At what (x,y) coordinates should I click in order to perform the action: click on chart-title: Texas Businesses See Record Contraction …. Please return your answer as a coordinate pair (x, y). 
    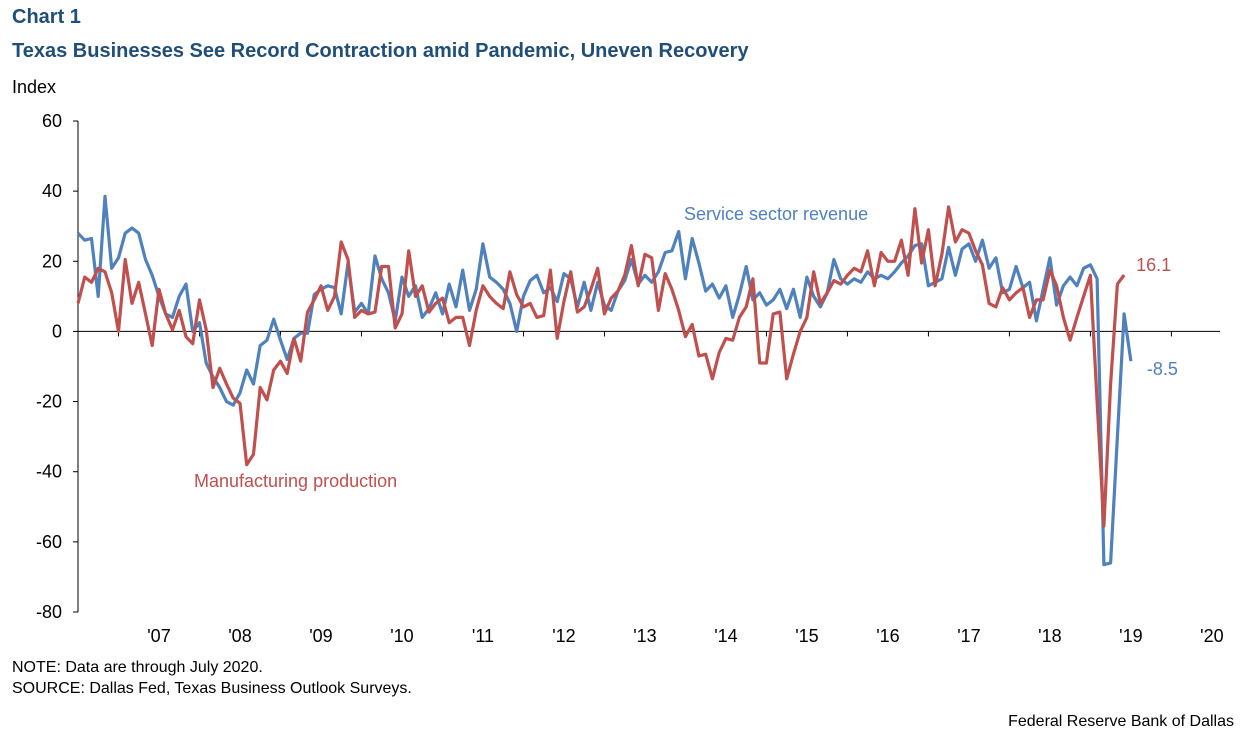
    Looking at the image, I should click on (380, 51).